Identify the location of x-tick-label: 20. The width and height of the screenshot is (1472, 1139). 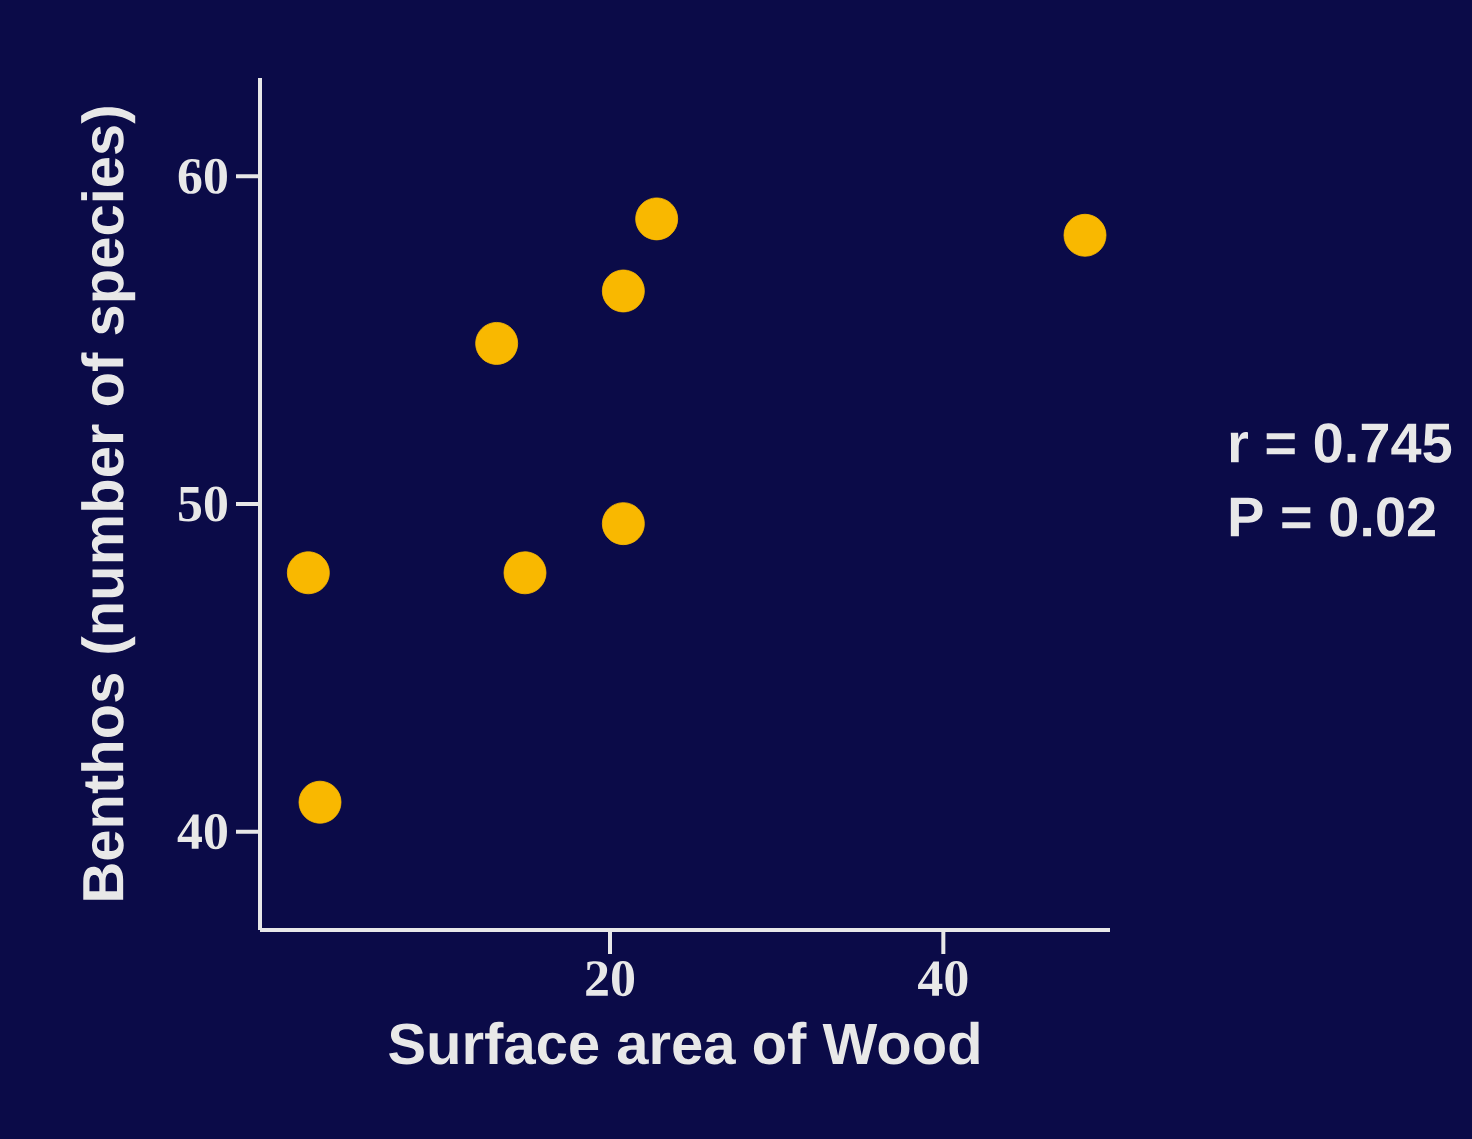
(610, 979).